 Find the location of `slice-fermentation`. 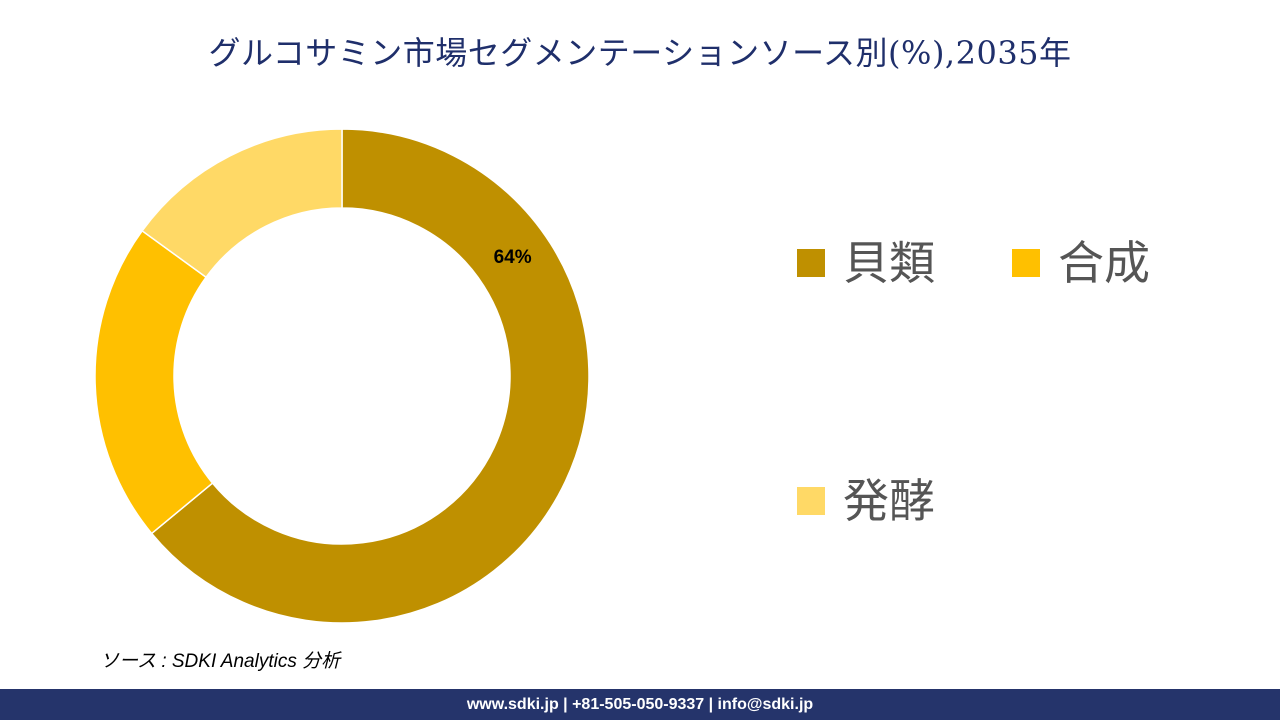

slice-fermentation is located at coordinates (242, 203).